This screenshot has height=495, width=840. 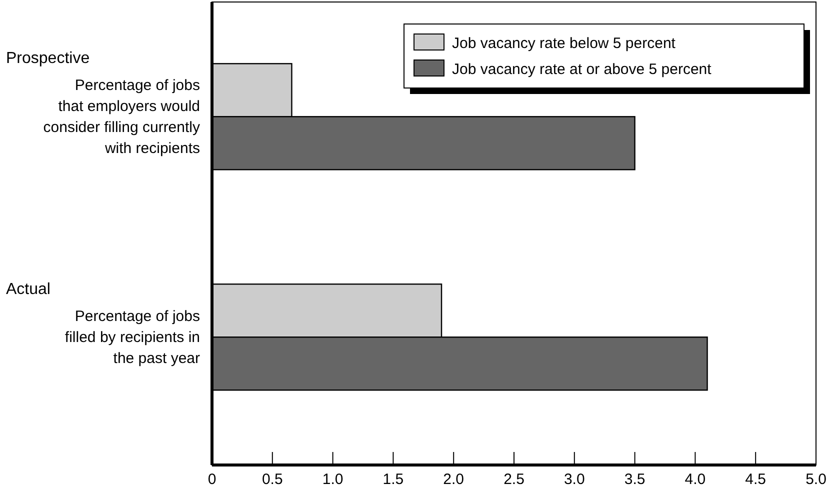 I want to click on x-tick-label: 5.0, so click(x=816, y=479).